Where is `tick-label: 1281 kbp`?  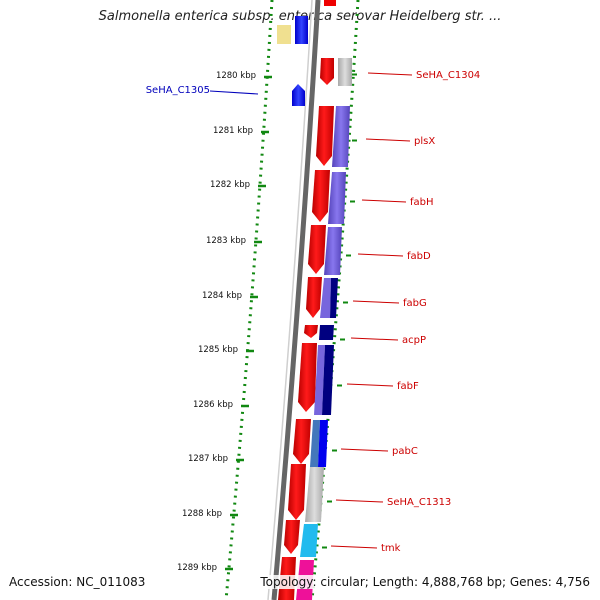 tick-label: 1281 kbp is located at coordinates (233, 131).